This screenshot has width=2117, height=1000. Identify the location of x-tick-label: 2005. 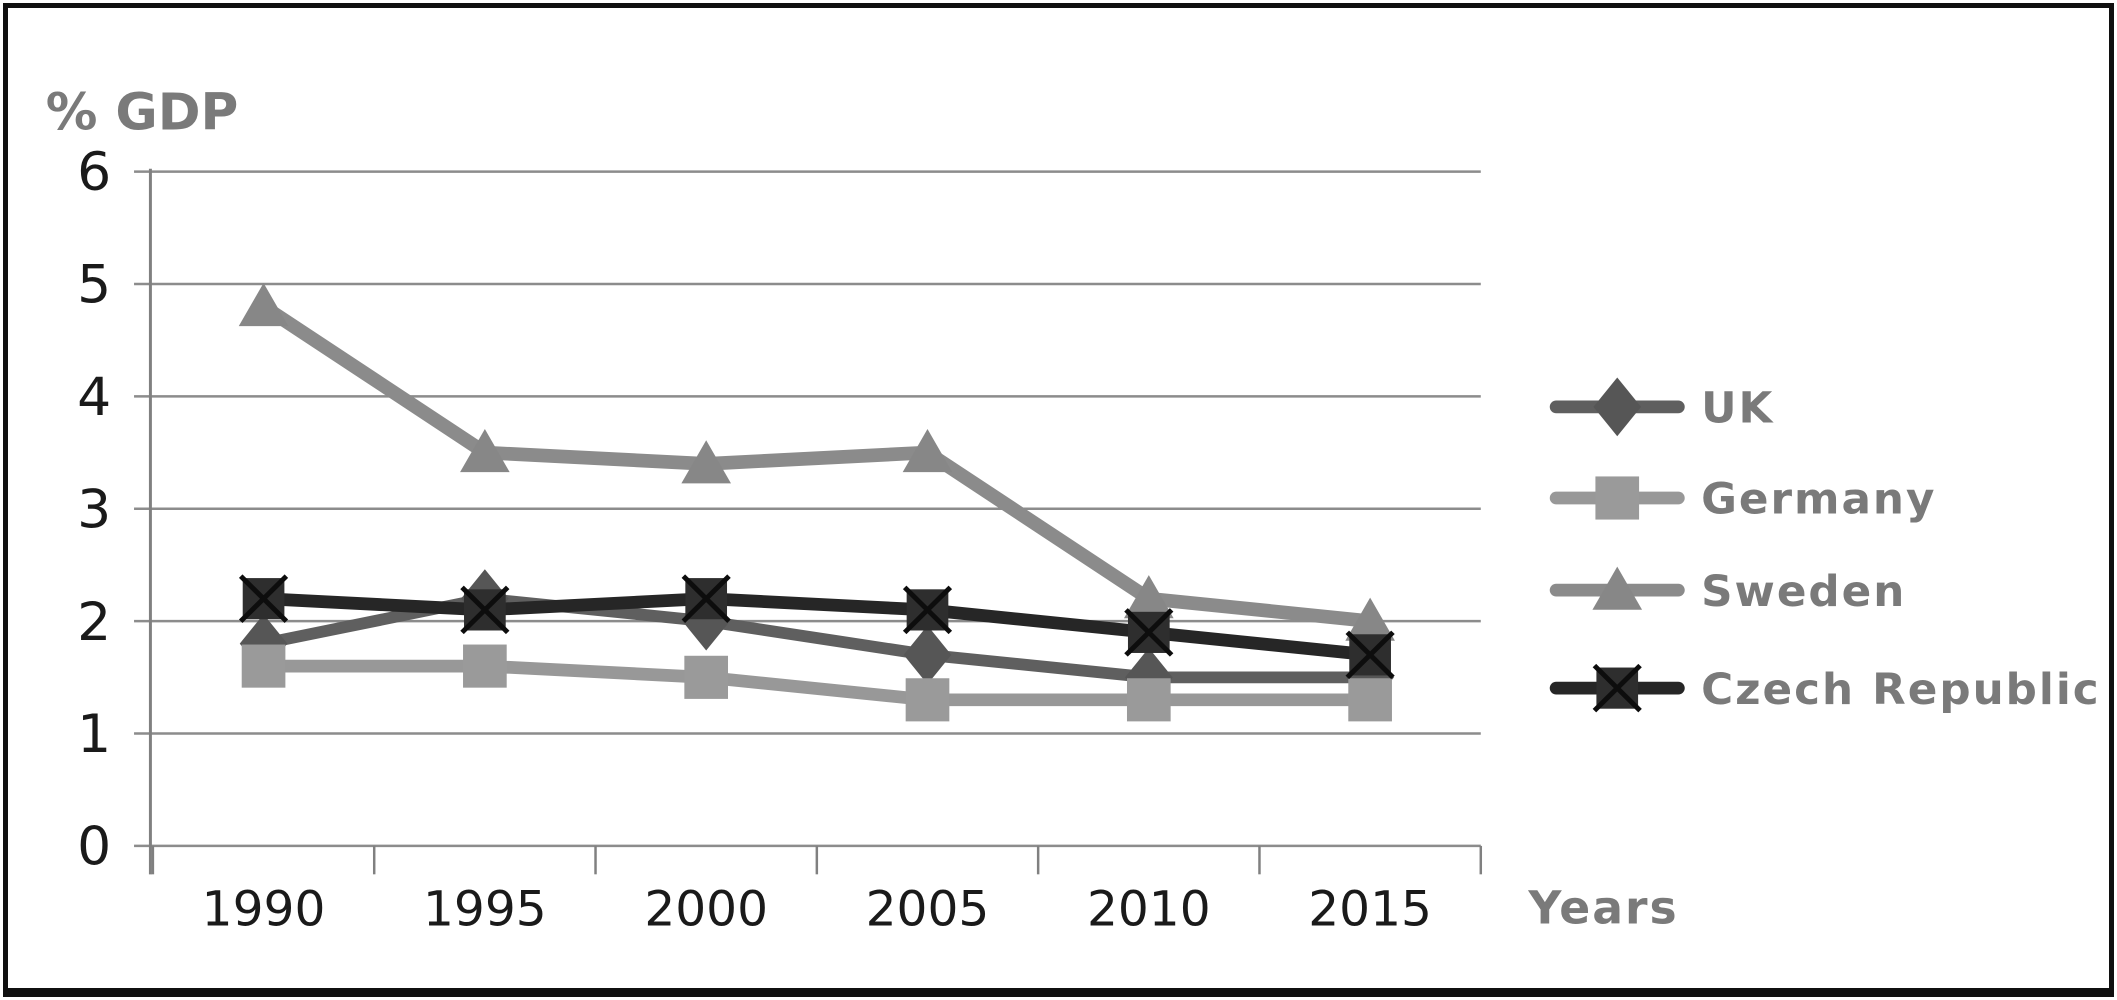
(928, 910).